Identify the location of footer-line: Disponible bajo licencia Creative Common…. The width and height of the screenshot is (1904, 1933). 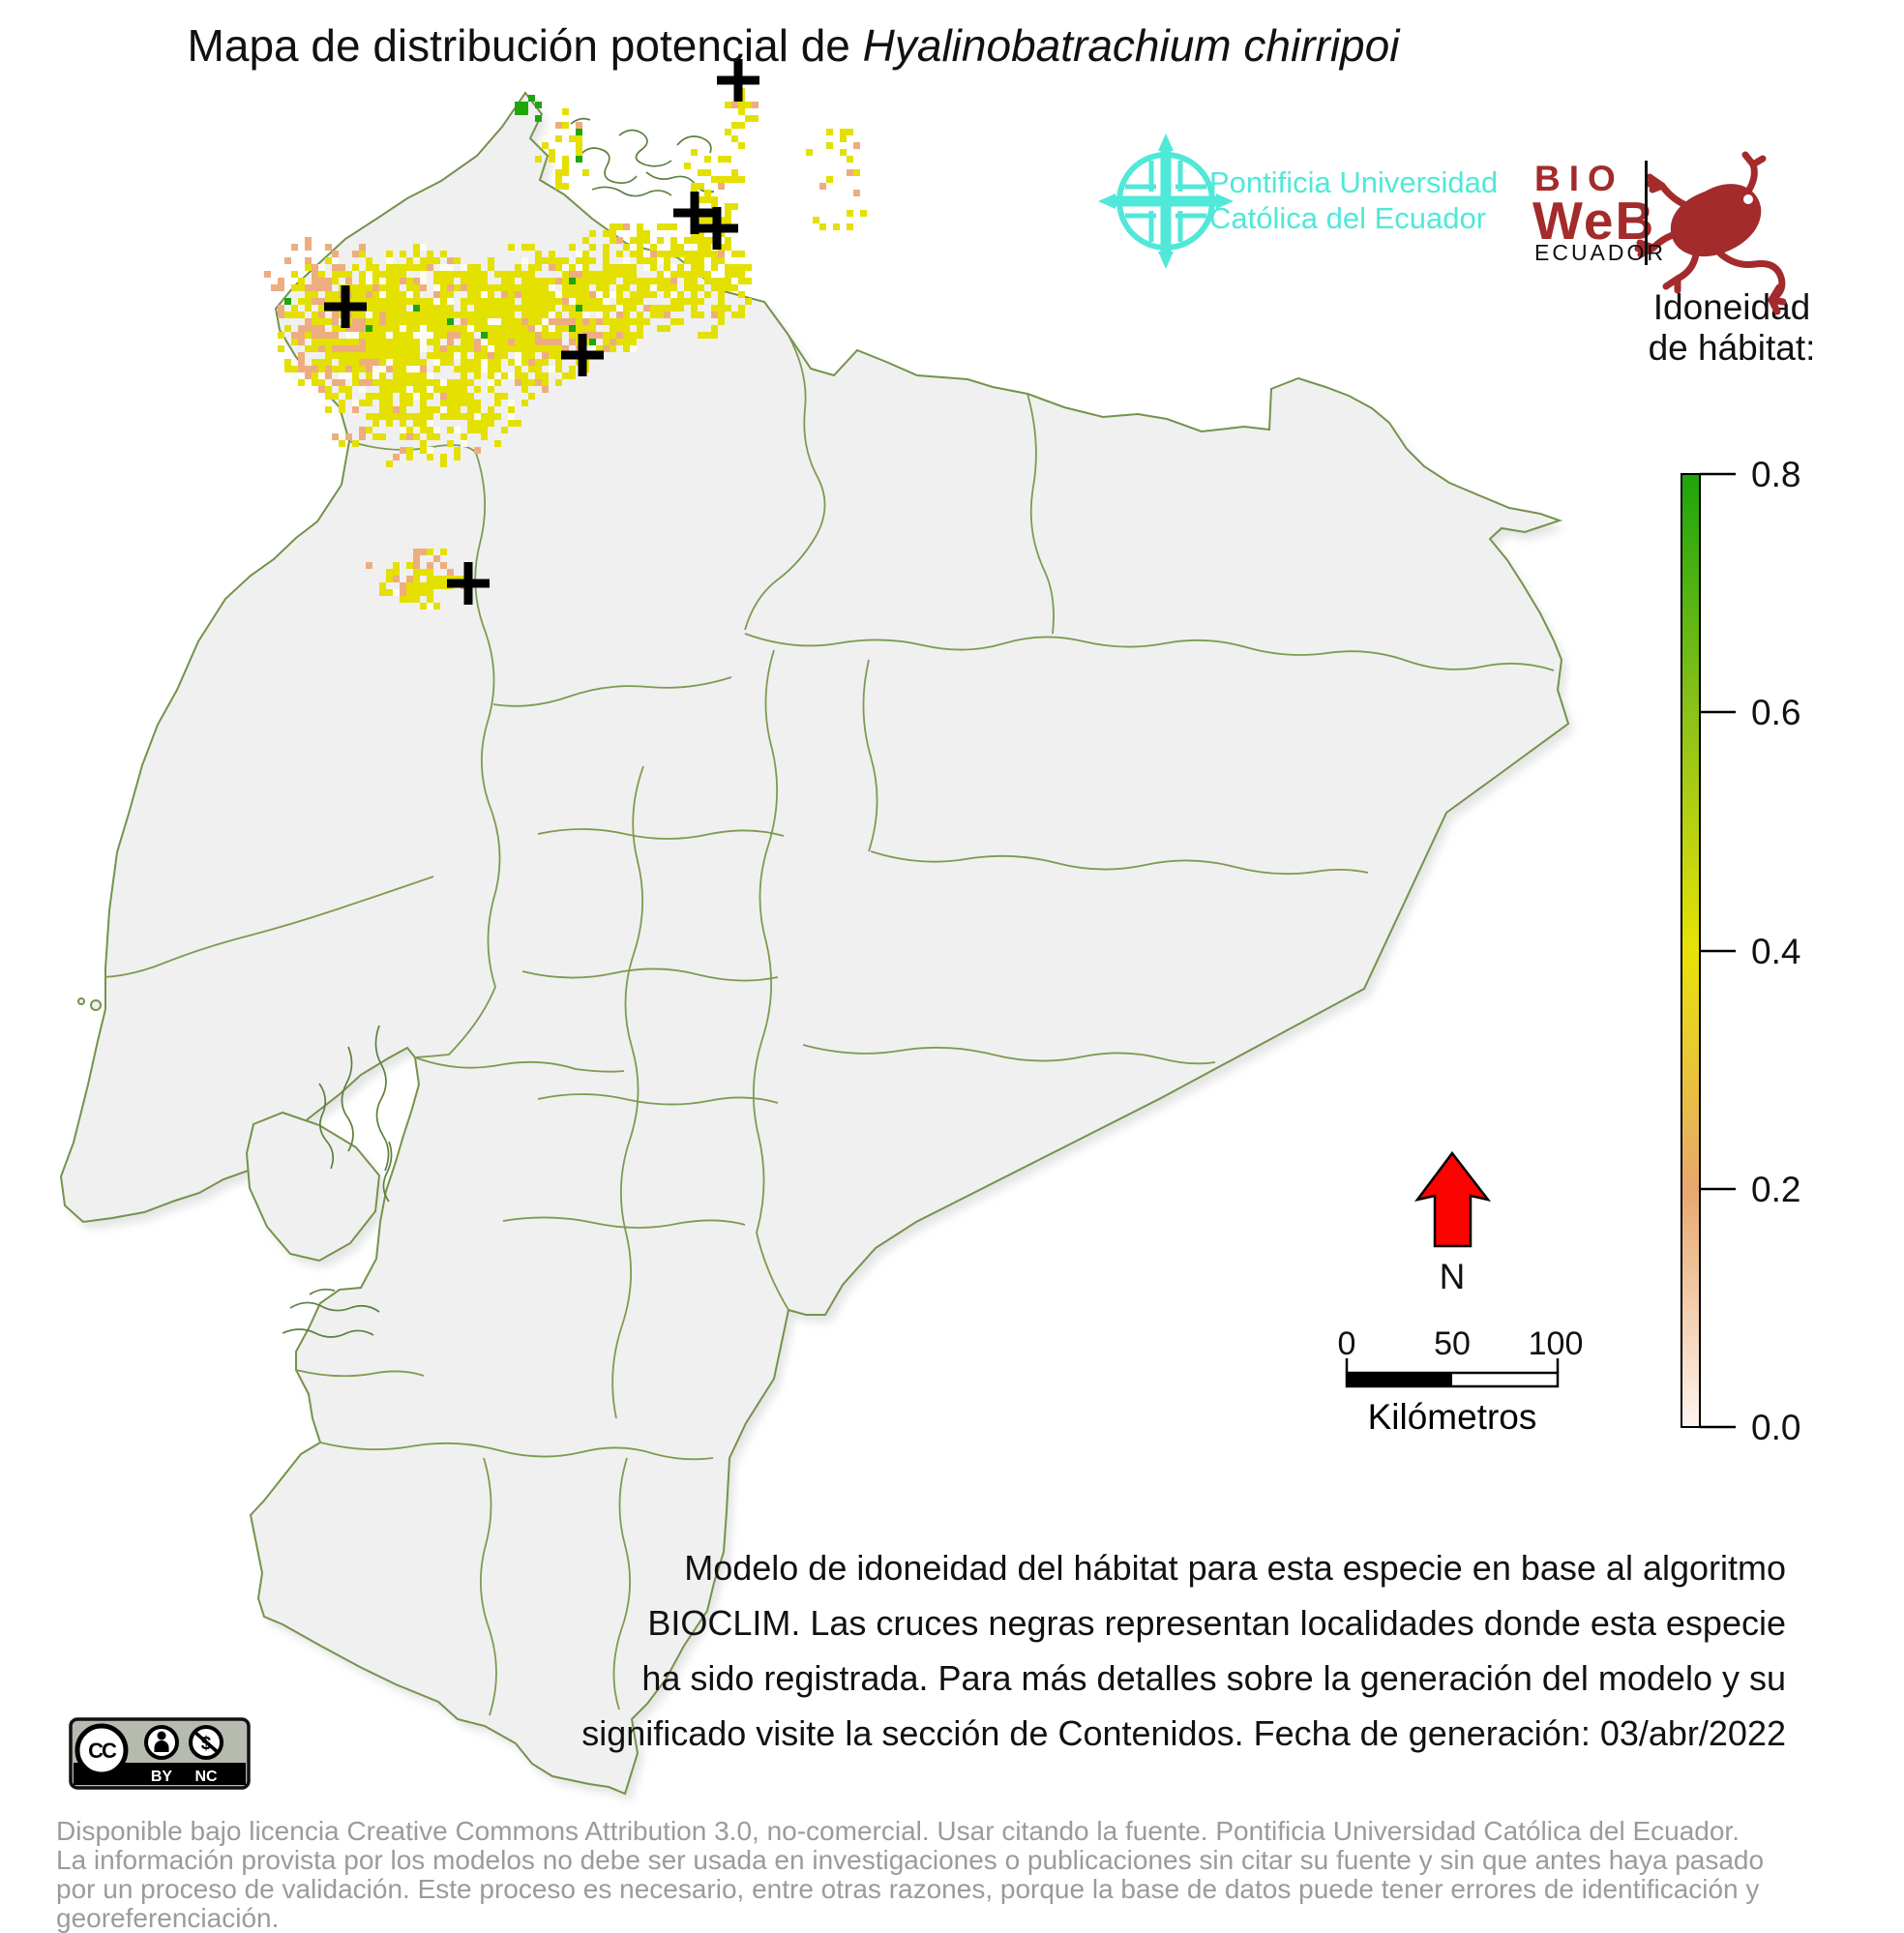
(898, 1831).